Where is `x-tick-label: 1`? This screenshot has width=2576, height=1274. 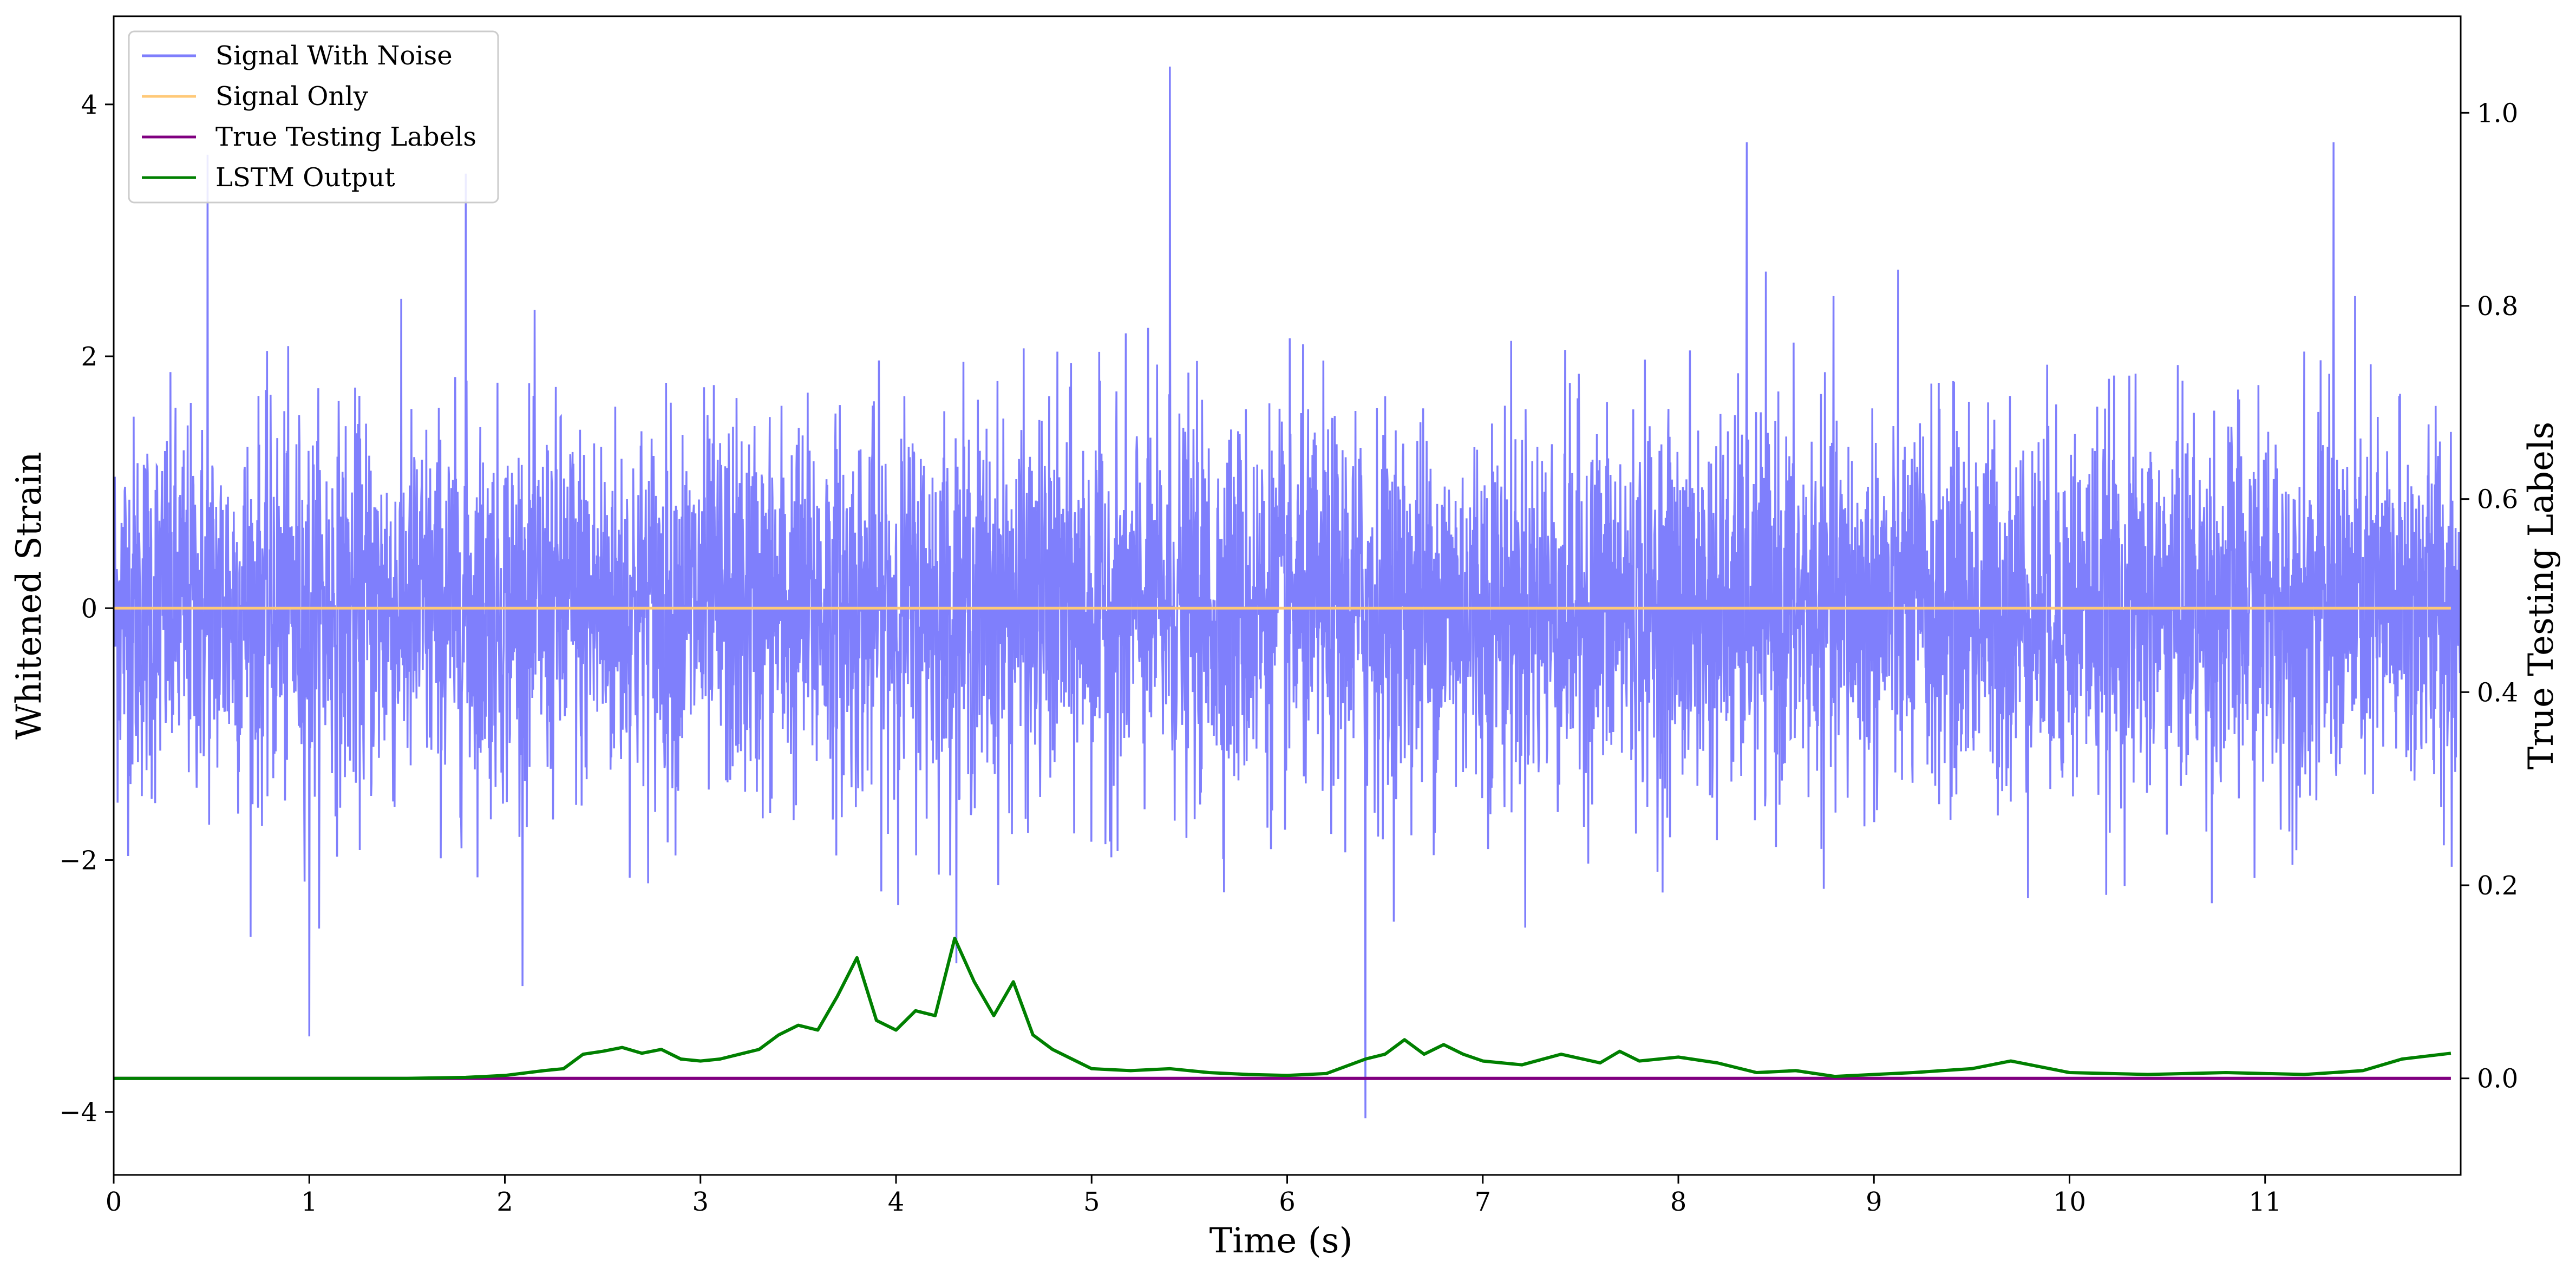
x-tick-label: 1 is located at coordinates (309, 1202).